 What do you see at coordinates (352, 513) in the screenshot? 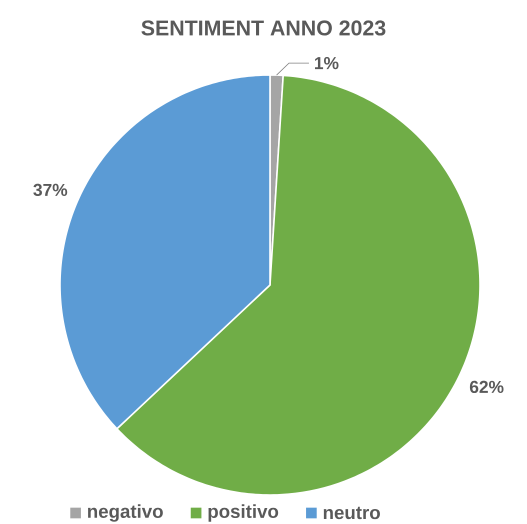
I see `legend-label: neutro` at bounding box center [352, 513].